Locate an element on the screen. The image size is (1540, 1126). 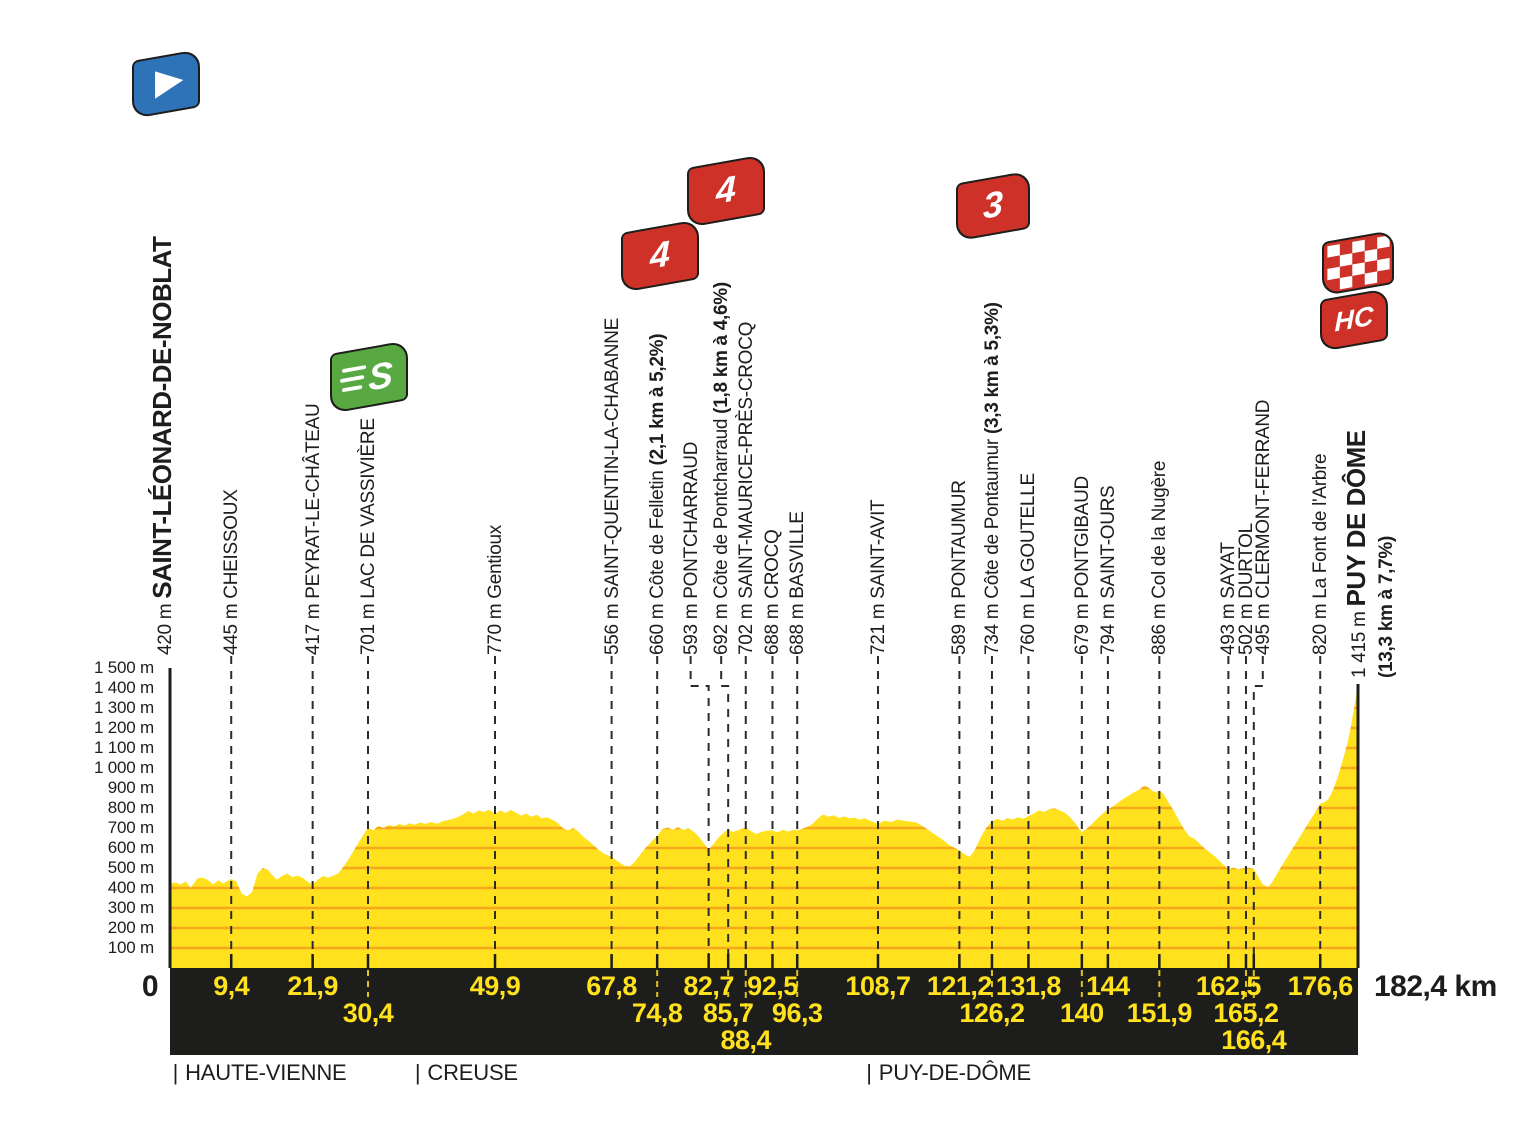
waypoint-name: BASVILLE is located at coordinates (798, 555).